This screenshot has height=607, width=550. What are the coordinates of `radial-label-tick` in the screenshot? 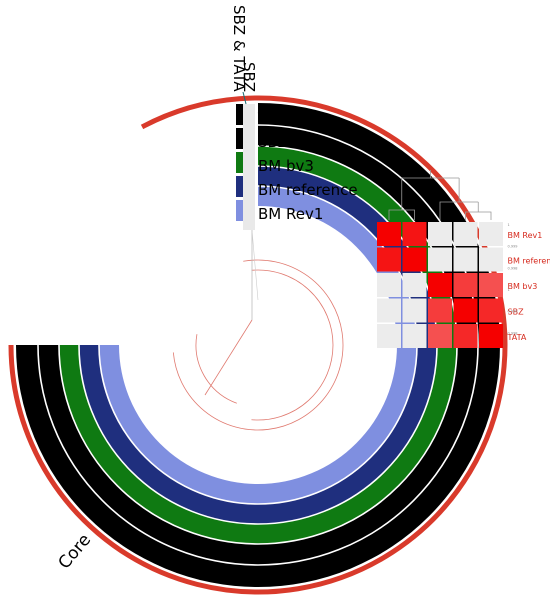 It's located at (244, 98).